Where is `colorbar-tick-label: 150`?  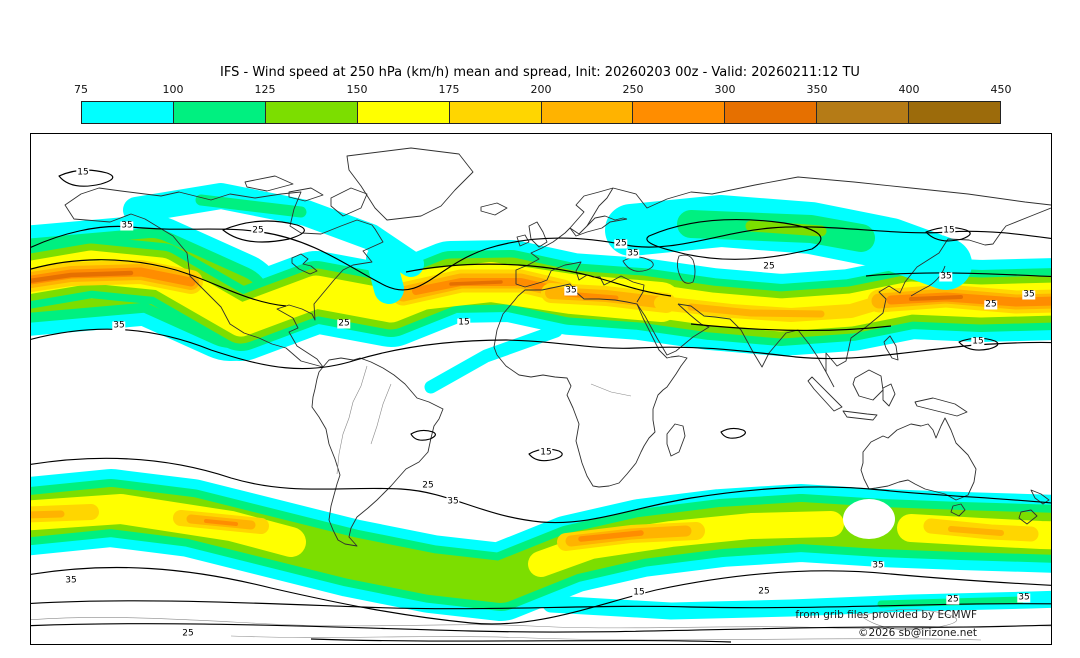
colorbar-tick-label: 150 is located at coordinates (357, 89).